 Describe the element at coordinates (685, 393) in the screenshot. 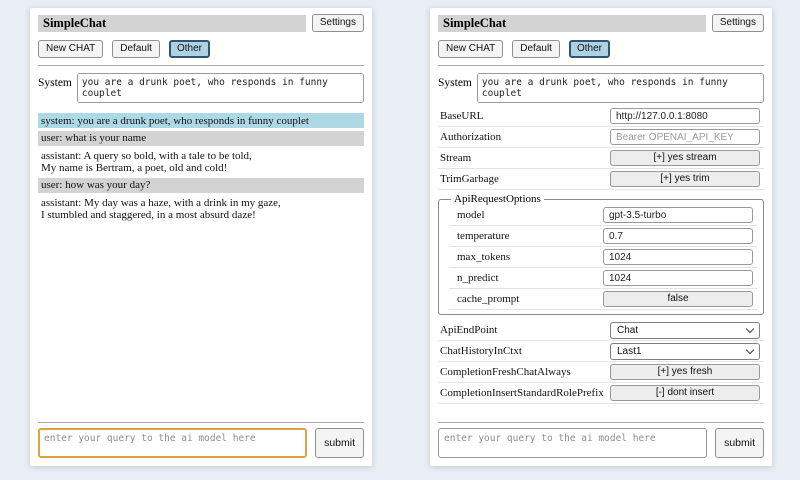

I see `completioninsertstandardroleprefix-button: [-] dont insert` at that location.